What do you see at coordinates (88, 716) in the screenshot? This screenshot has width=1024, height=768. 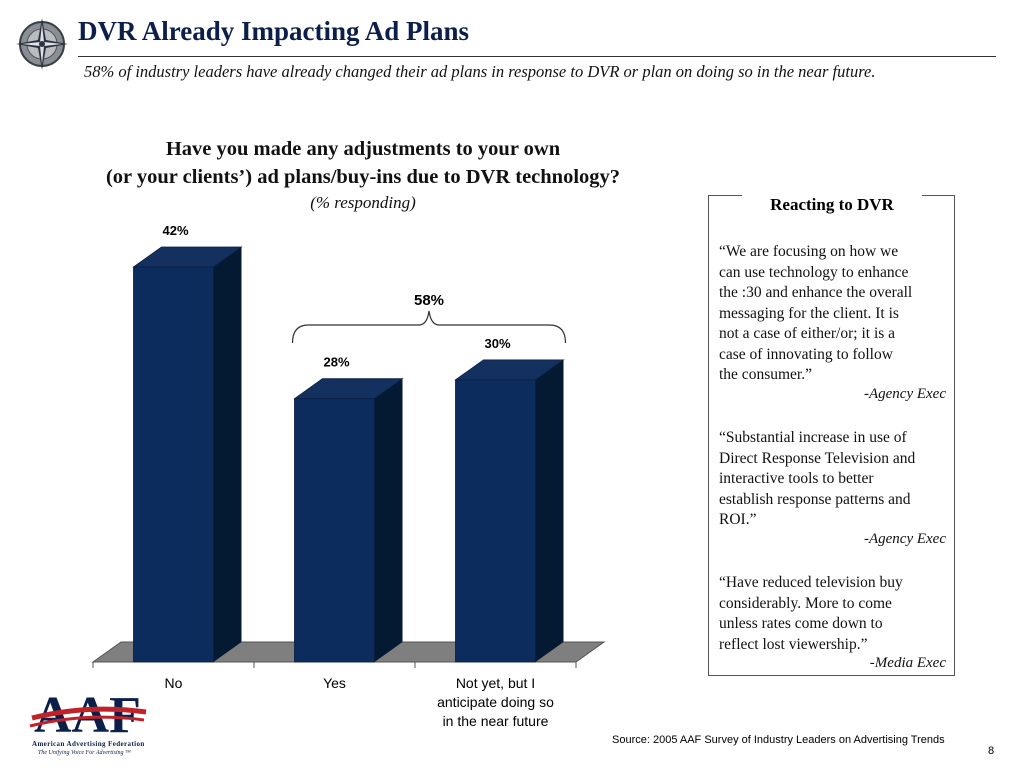 I see `aaf-logo: AAF` at bounding box center [88, 716].